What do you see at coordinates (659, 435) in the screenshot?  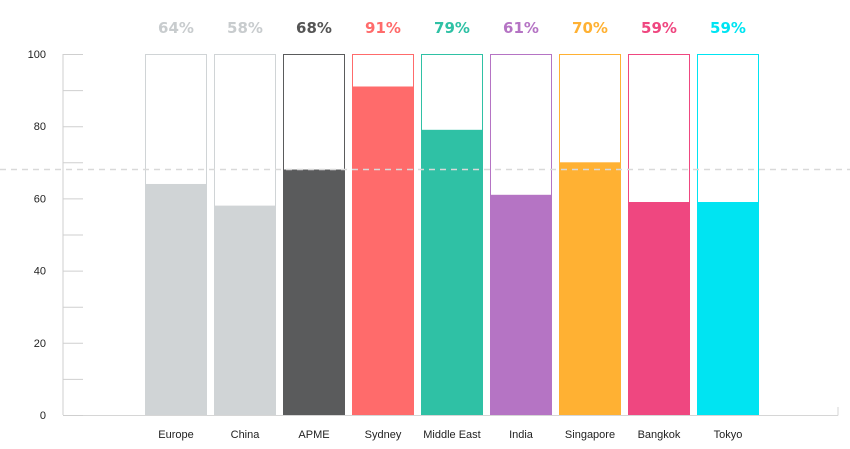 I see `category-label: Bangkok` at bounding box center [659, 435].